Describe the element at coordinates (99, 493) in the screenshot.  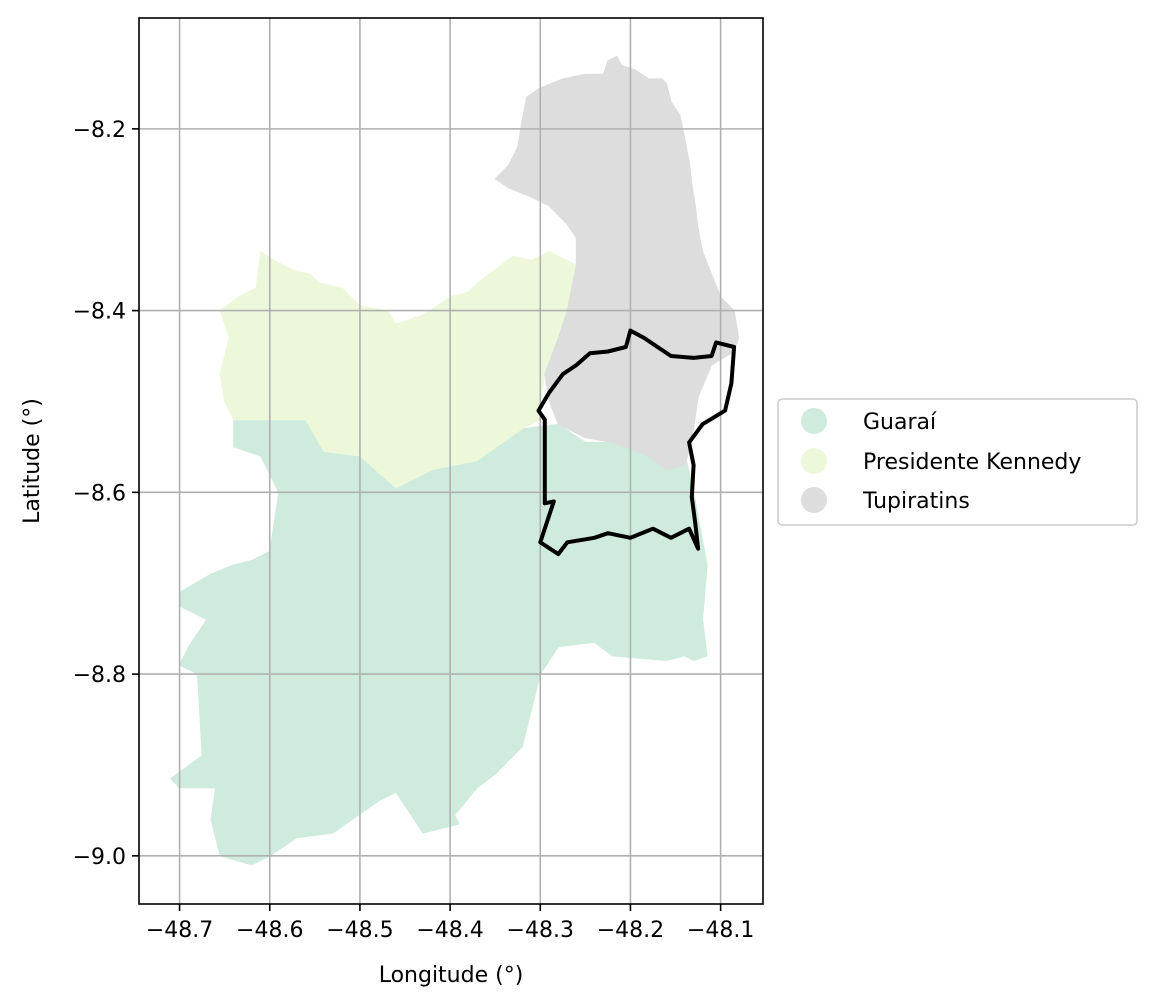
I see `y-tick-label: −8.6` at that location.